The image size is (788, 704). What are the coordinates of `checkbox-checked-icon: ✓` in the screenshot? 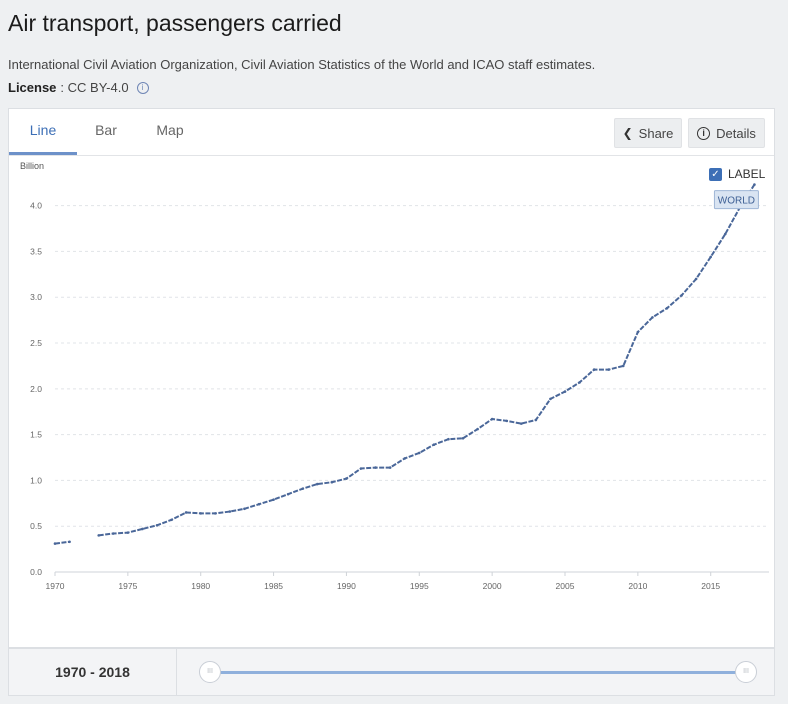 It's located at (715, 174).